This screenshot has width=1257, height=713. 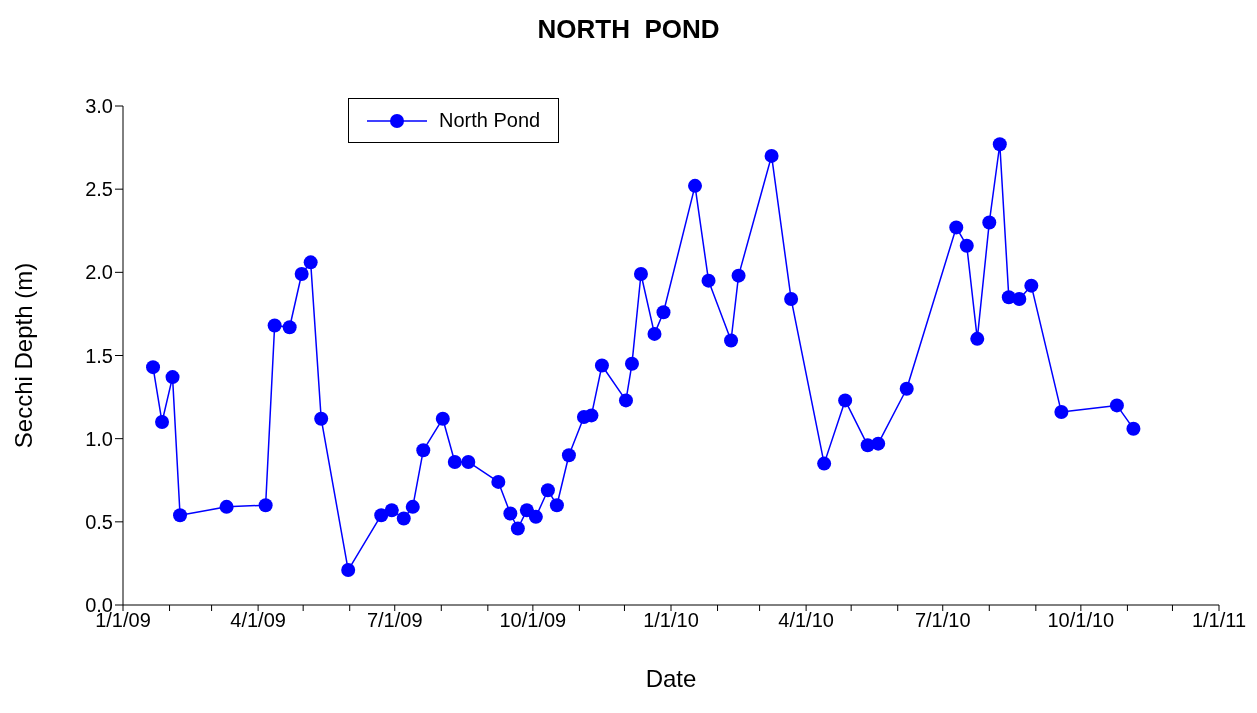 What do you see at coordinates (99, 355) in the screenshot?
I see `y-tick-label: 1.5` at bounding box center [99, 355].